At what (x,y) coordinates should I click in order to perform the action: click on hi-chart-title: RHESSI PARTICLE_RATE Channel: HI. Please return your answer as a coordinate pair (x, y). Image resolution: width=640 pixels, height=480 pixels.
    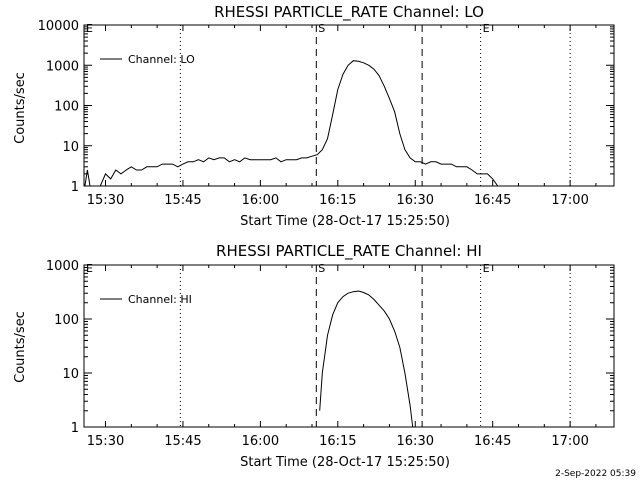
    Looking at the image, I should click on (349, 251).